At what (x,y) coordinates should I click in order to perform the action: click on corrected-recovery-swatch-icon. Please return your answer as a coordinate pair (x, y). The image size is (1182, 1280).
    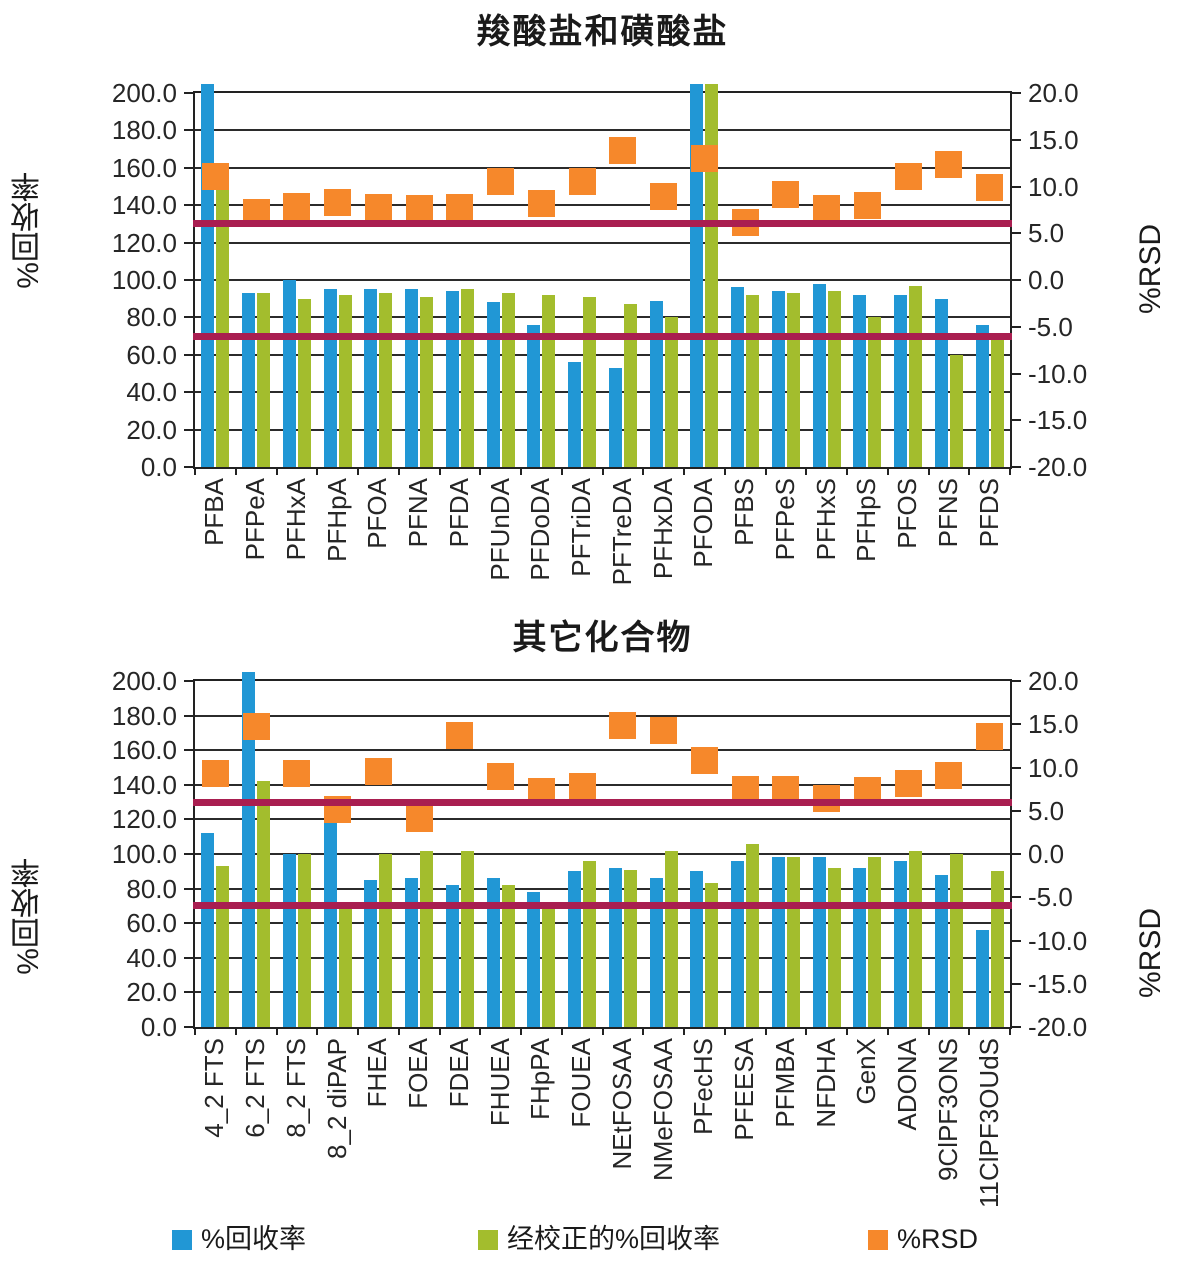
    Looking at the image, I should click on (488, 1239).